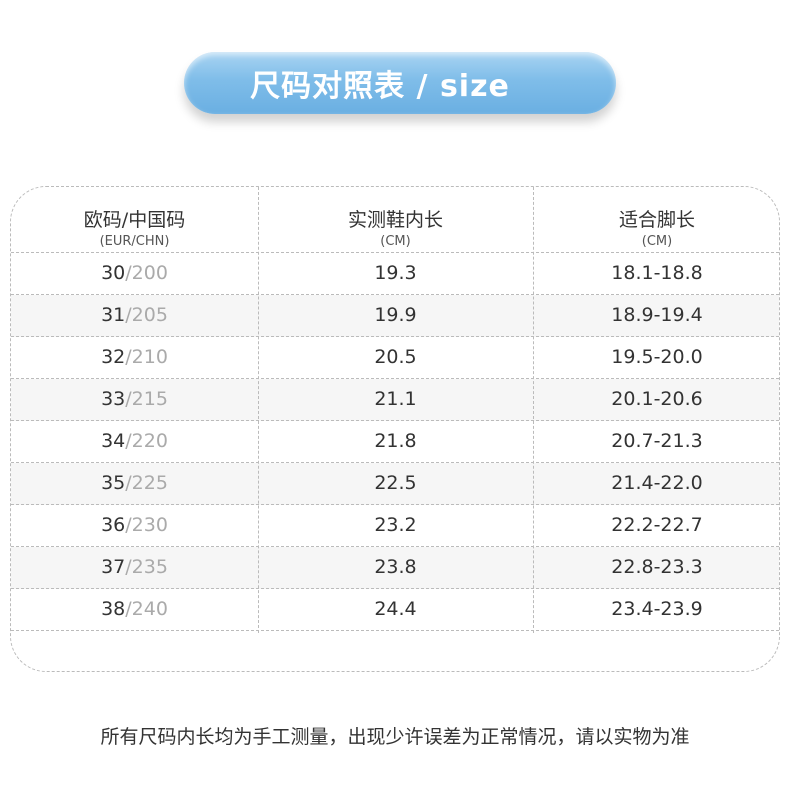 Image resolution: width=790 pixels, height=798 pixels. I want to click on size-cell: 36/230, so click(134, 525).